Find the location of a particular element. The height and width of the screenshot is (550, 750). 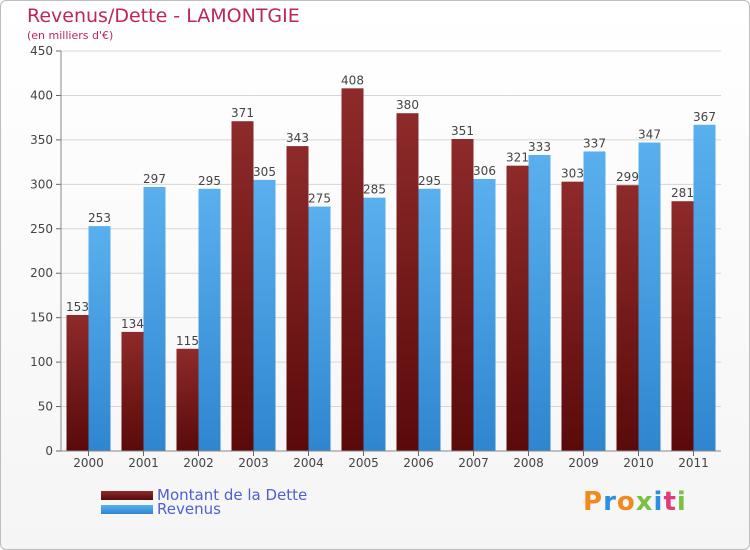

revenus-value-label: 337 is located at coordinates (594, 143).